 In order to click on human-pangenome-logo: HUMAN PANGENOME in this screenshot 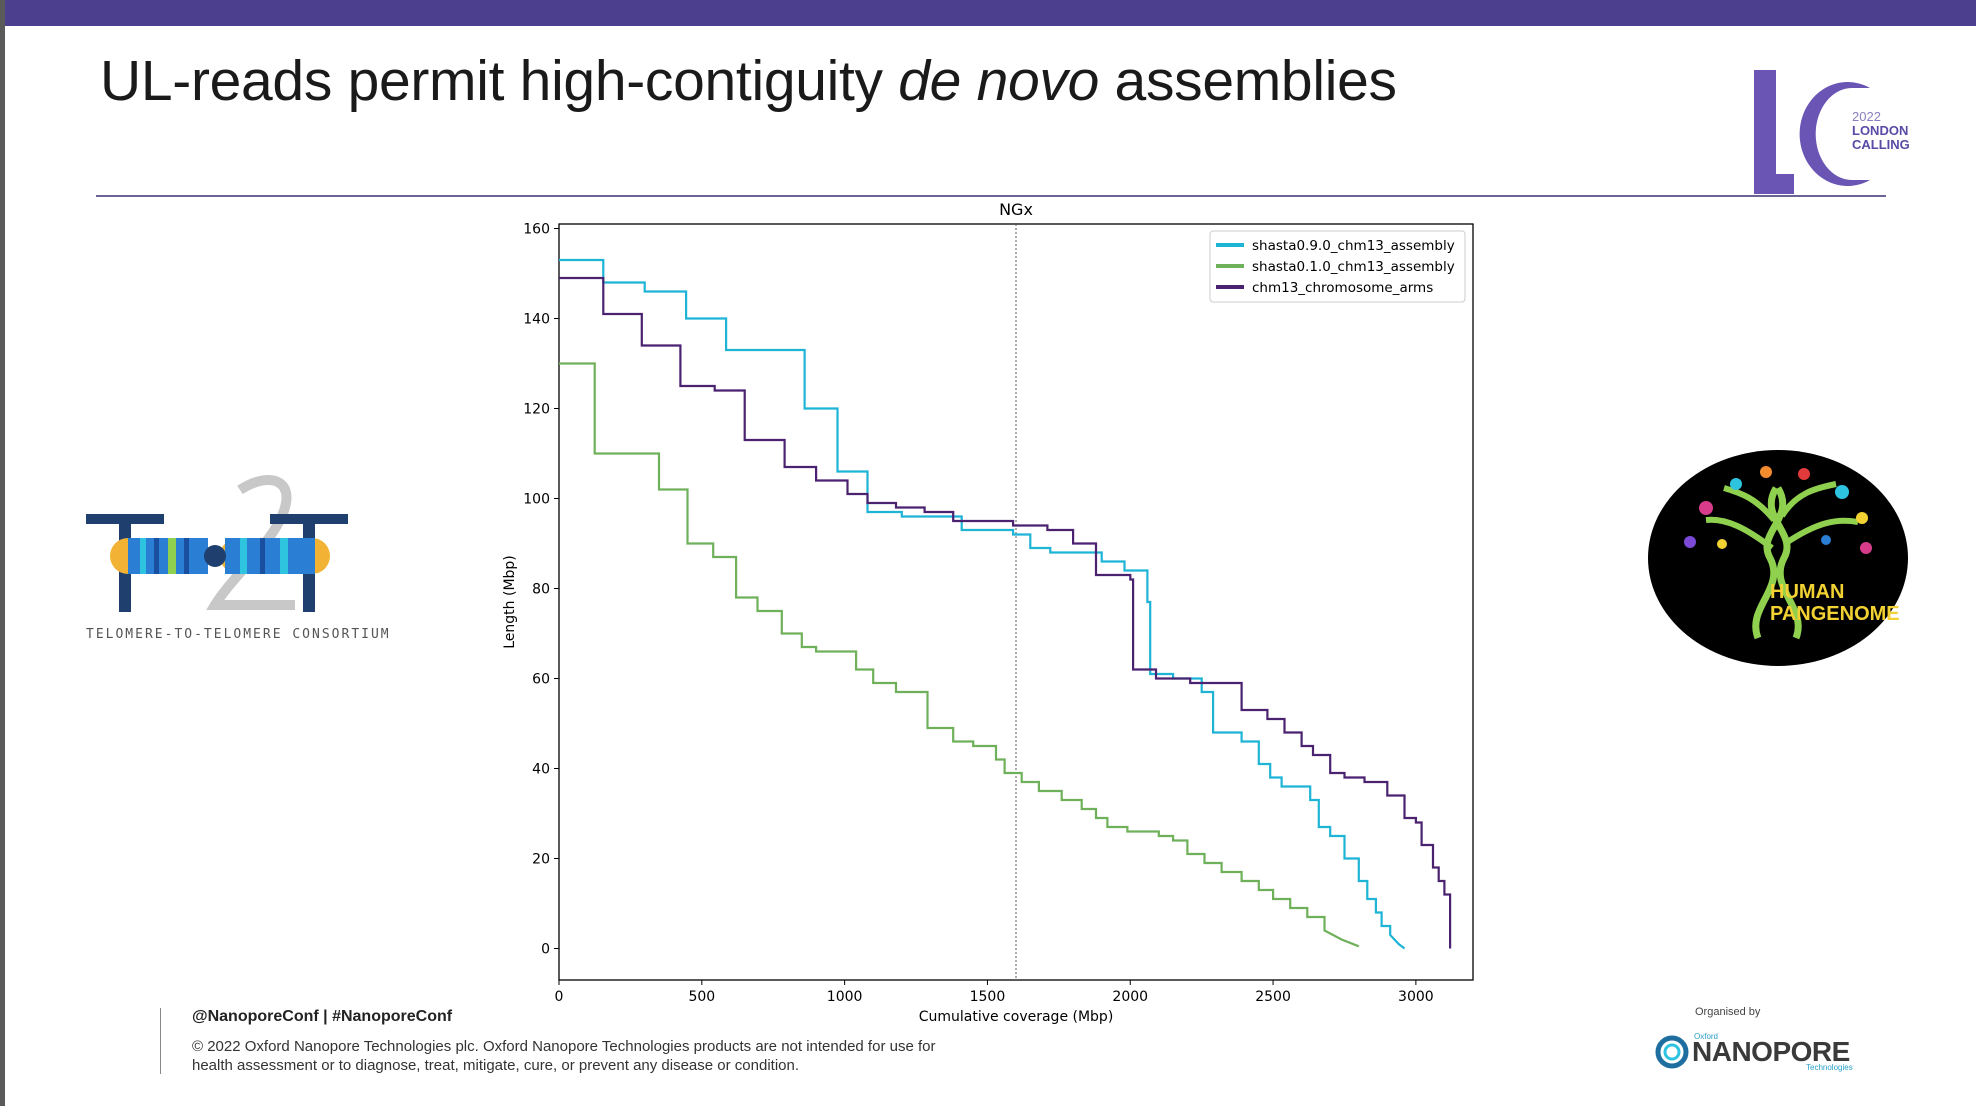, I will do `click(1778, 558)`.